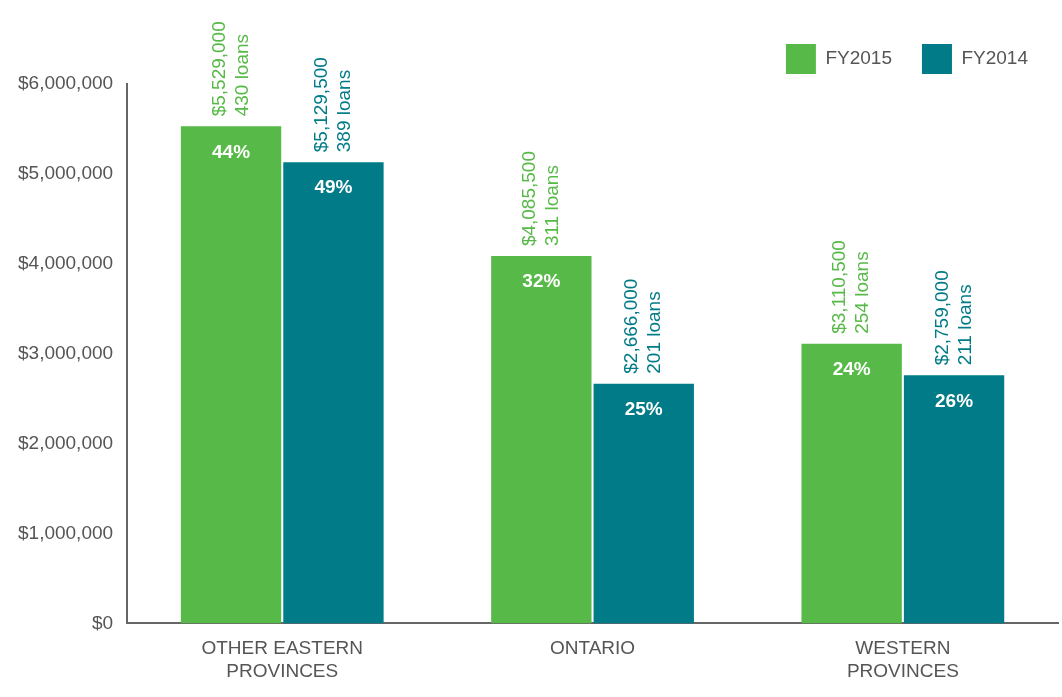 This screenshot has width=1062, height=697. Describe the element at coordinates (858, 58) in the screenshot. I see `legend-label: FY2015` at that location.